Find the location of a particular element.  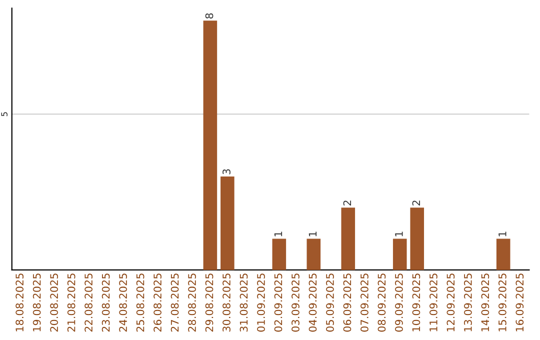

x-tick-label: 30.08.2025 is located at coordinates (226, 303).